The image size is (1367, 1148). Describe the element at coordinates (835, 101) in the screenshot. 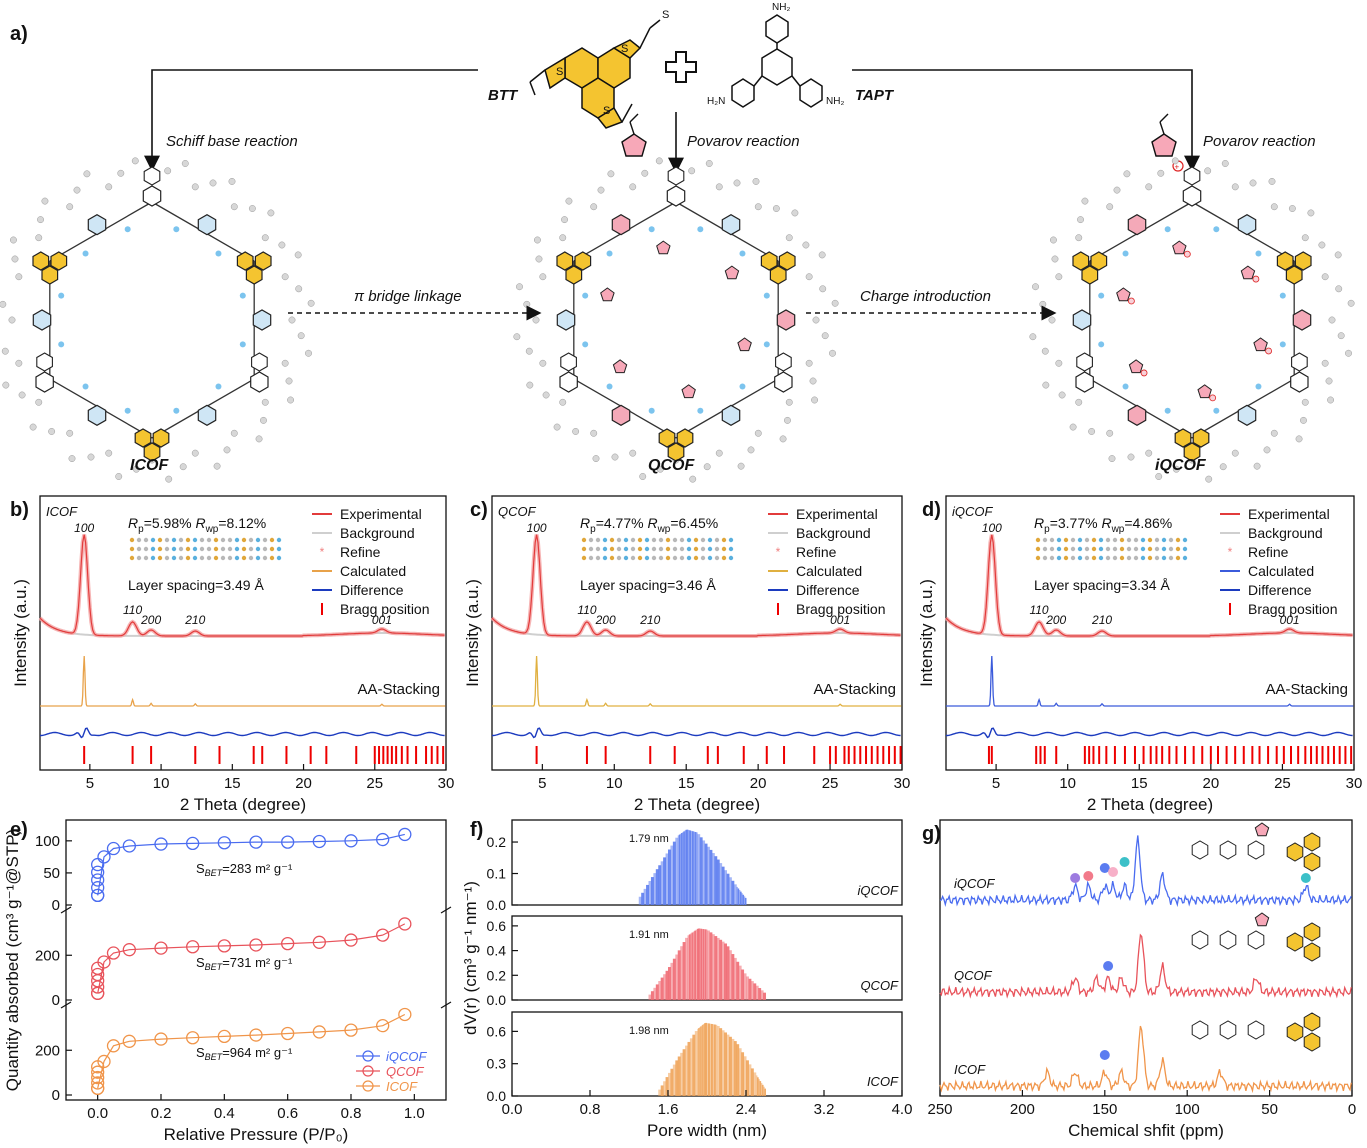

I see `tapt-nh2-right: NH₂` at that location.